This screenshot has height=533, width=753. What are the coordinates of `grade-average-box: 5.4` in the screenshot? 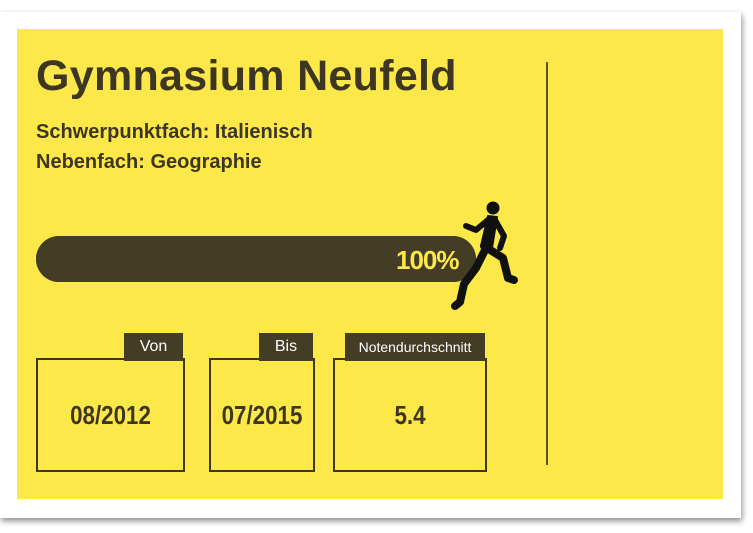 It's located at (410, 415).